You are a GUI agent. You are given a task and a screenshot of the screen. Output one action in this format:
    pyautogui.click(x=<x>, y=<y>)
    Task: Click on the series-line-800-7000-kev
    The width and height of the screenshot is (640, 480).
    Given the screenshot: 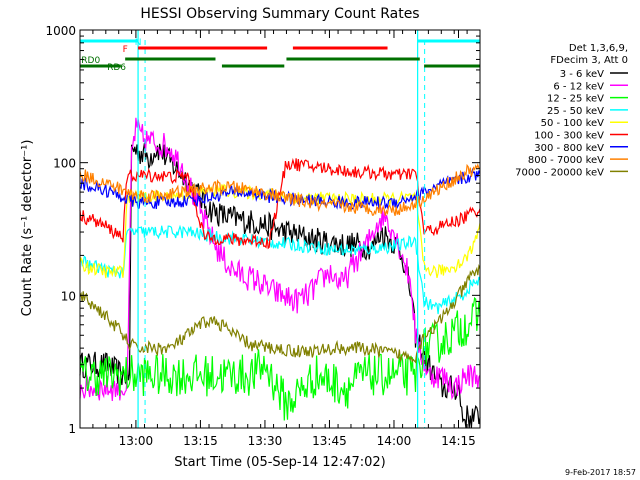 What is the action you would take?
    pyautogui.click(x=280, y=189)
    